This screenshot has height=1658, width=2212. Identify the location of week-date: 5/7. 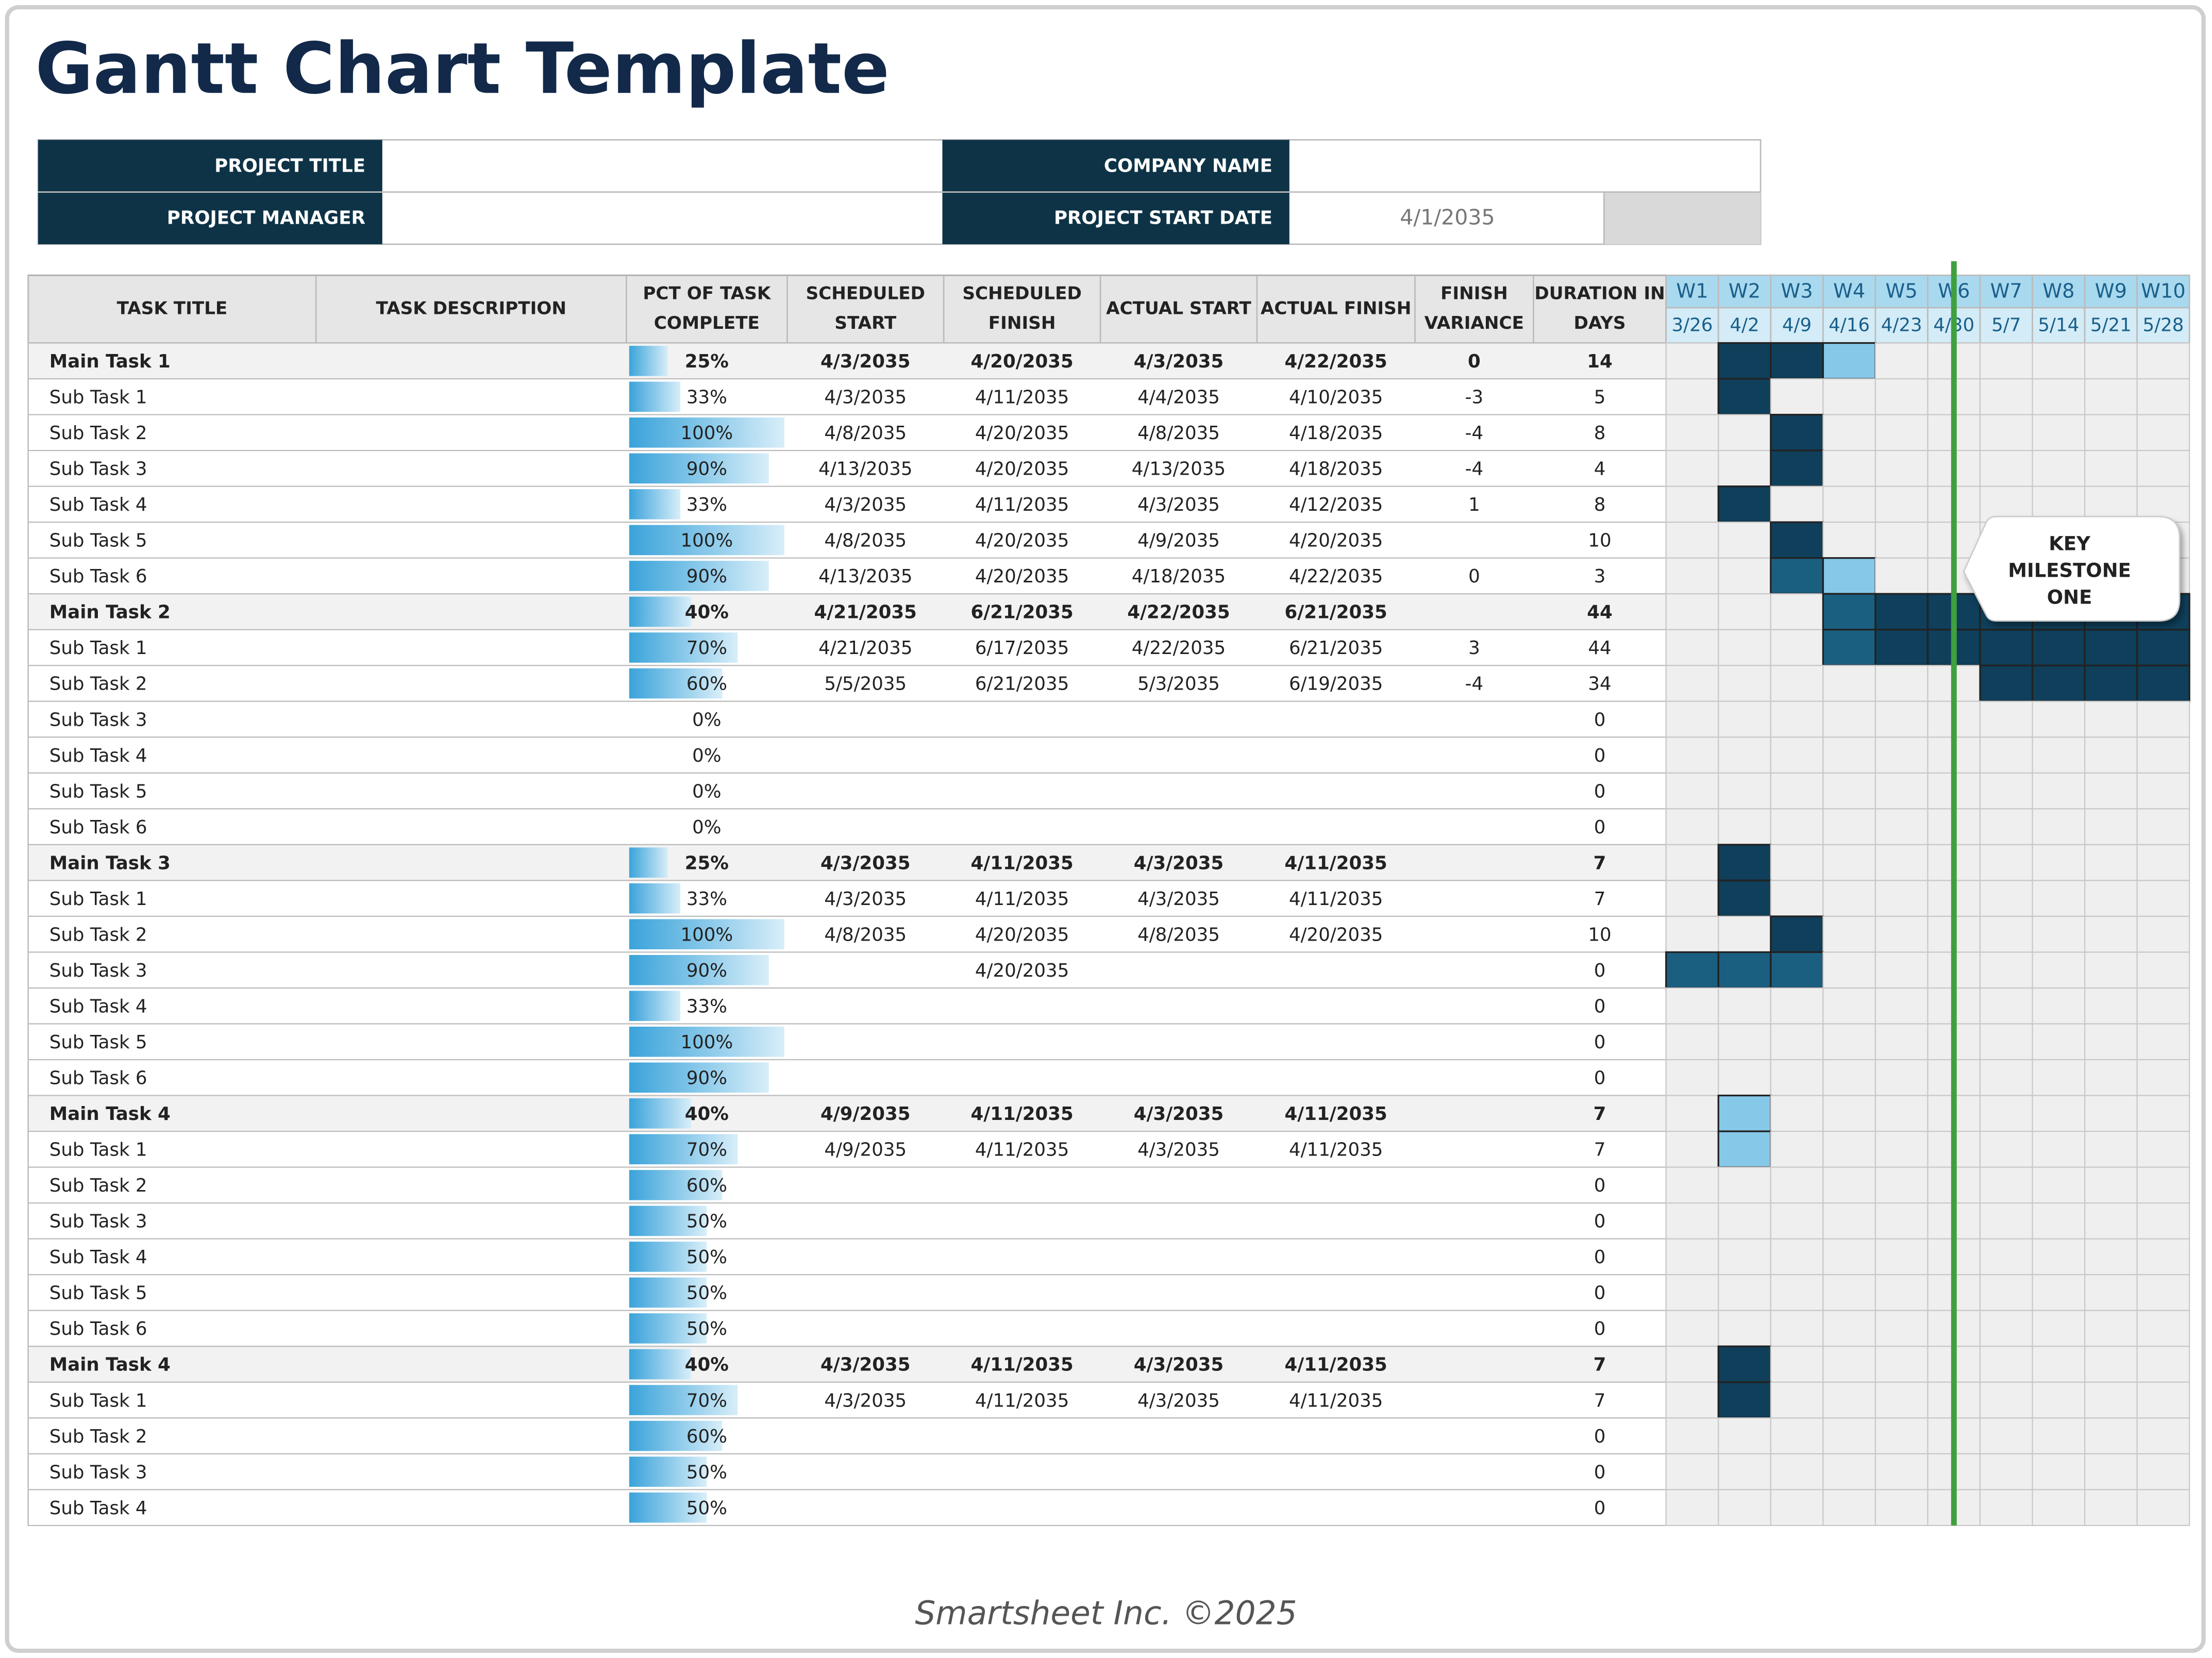
(2006, 325).